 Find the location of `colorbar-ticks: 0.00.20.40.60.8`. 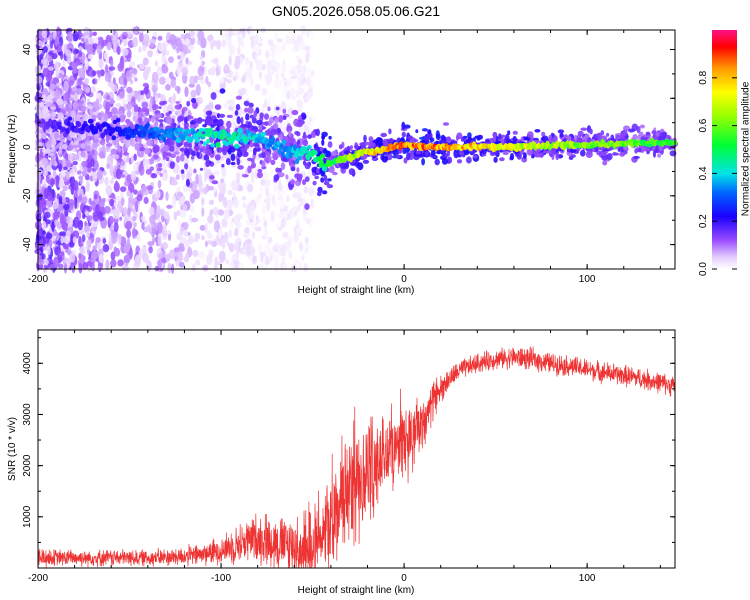

colorbar-ticks: 0.00.20.40.60.8 is located at coordinates (717, 173).